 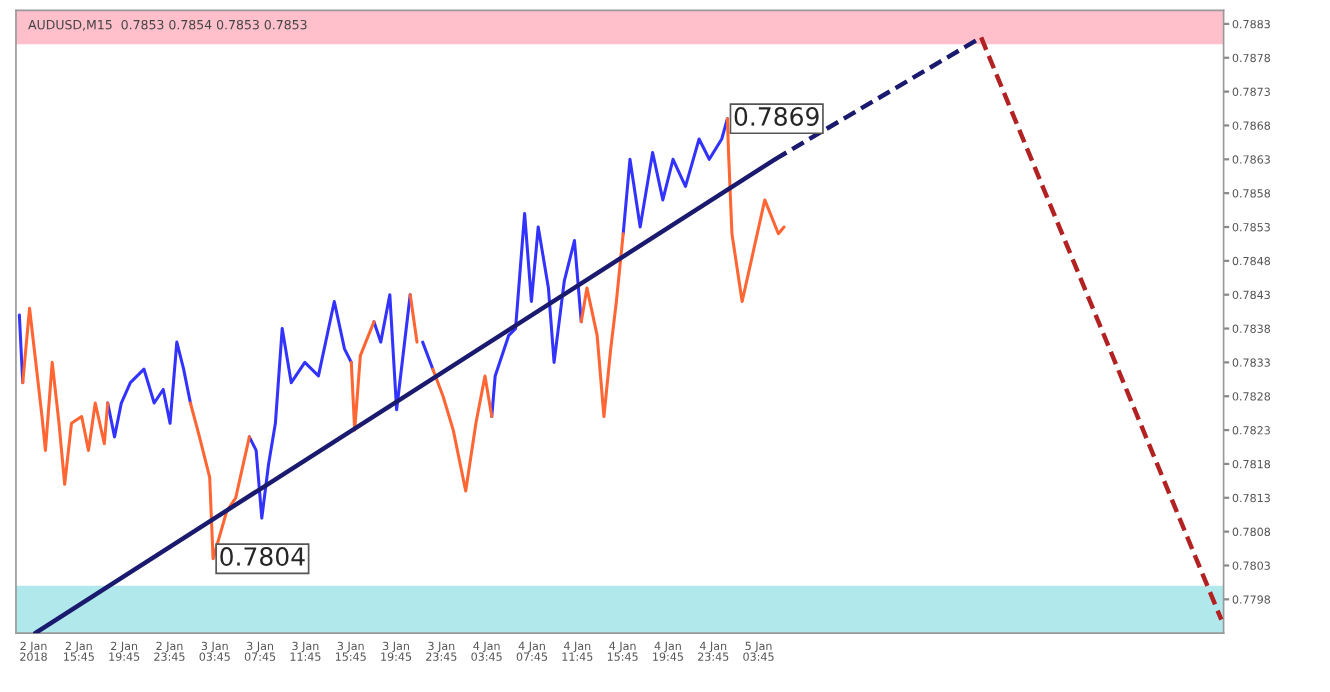 I want to click on annotation: 0.7869, so click(x=776, y=116).